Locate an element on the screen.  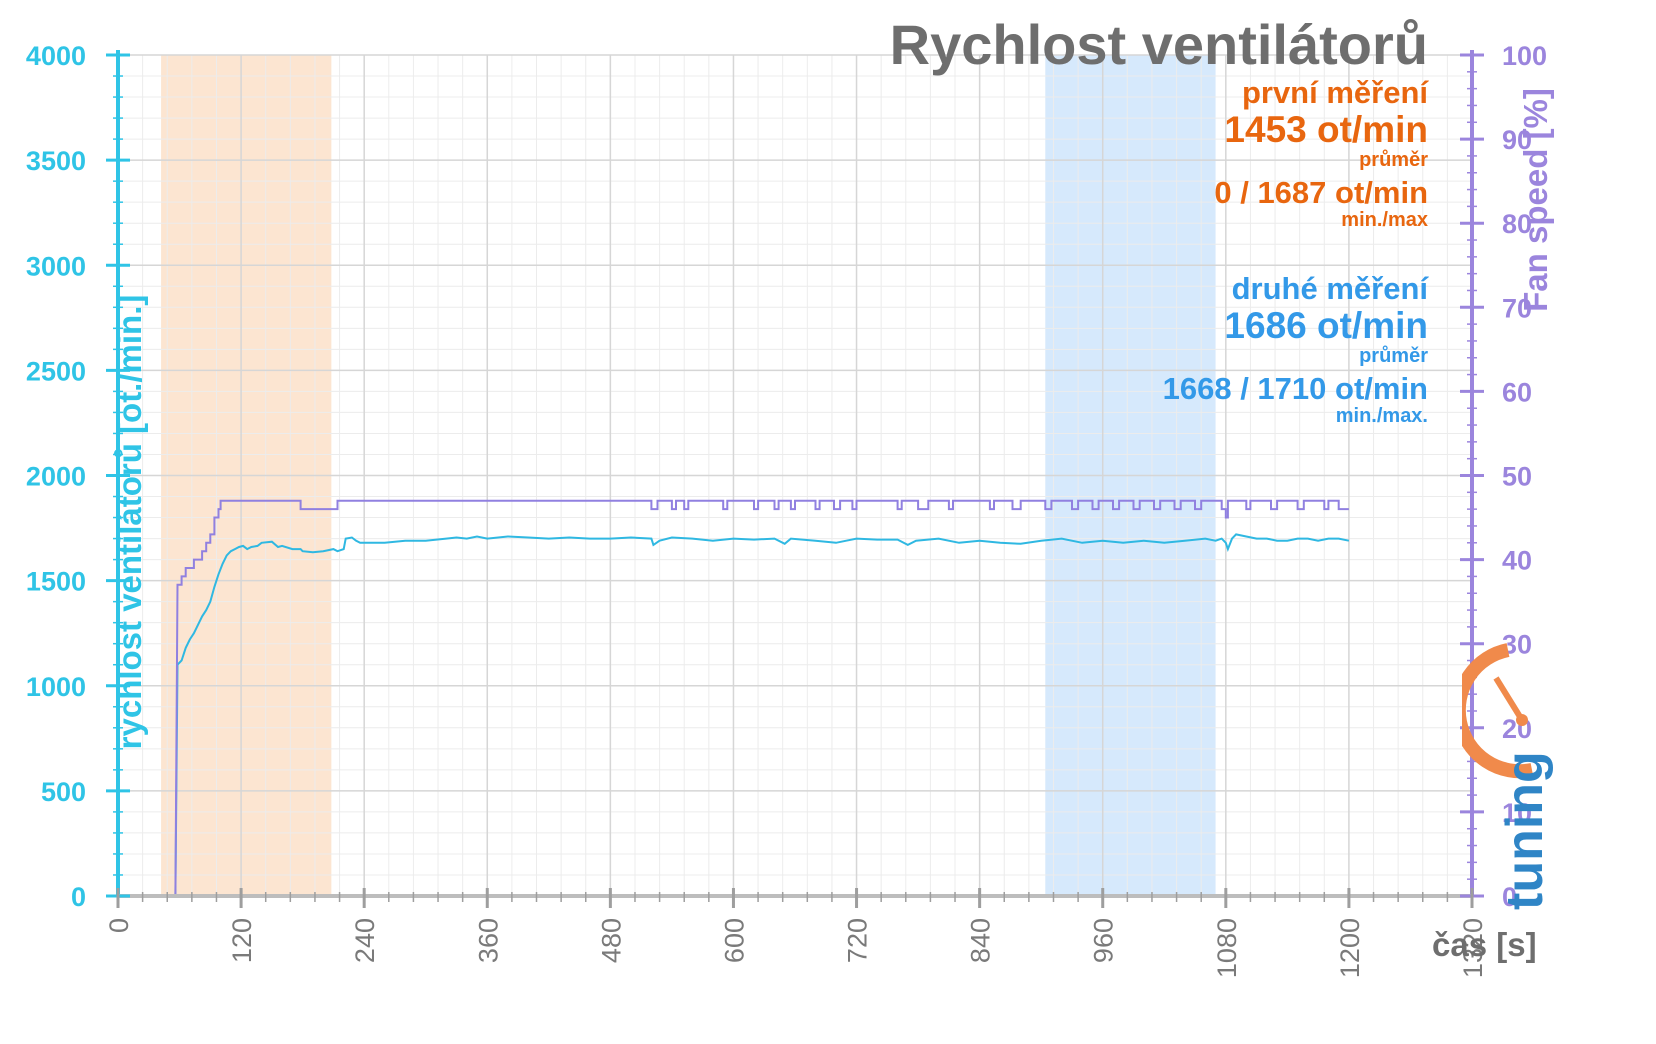
y-left-tick-label: 3500 is located at coordinates (56, 161).